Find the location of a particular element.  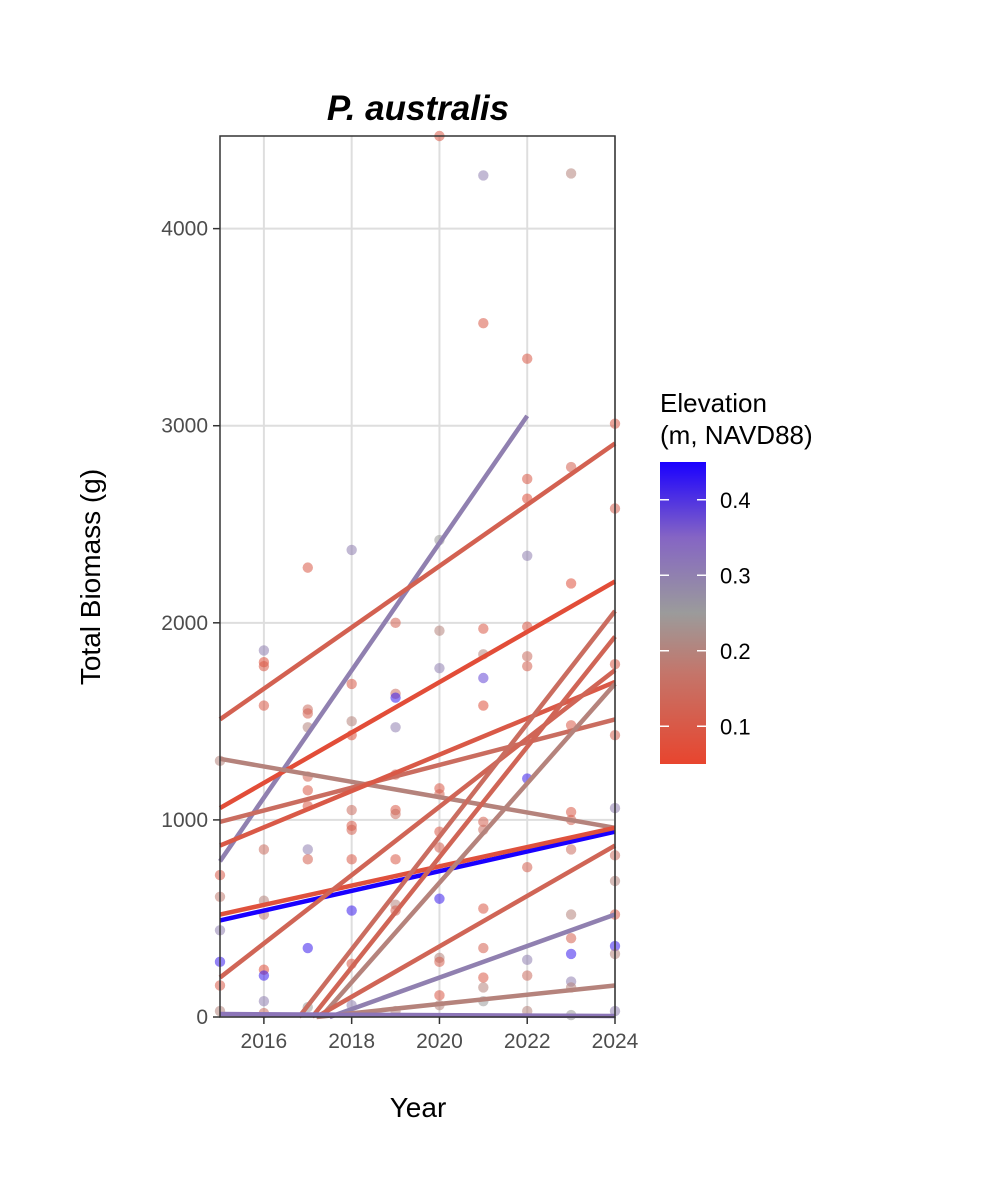

y-tick-label: 1000 is located at coordinates (184, 820).